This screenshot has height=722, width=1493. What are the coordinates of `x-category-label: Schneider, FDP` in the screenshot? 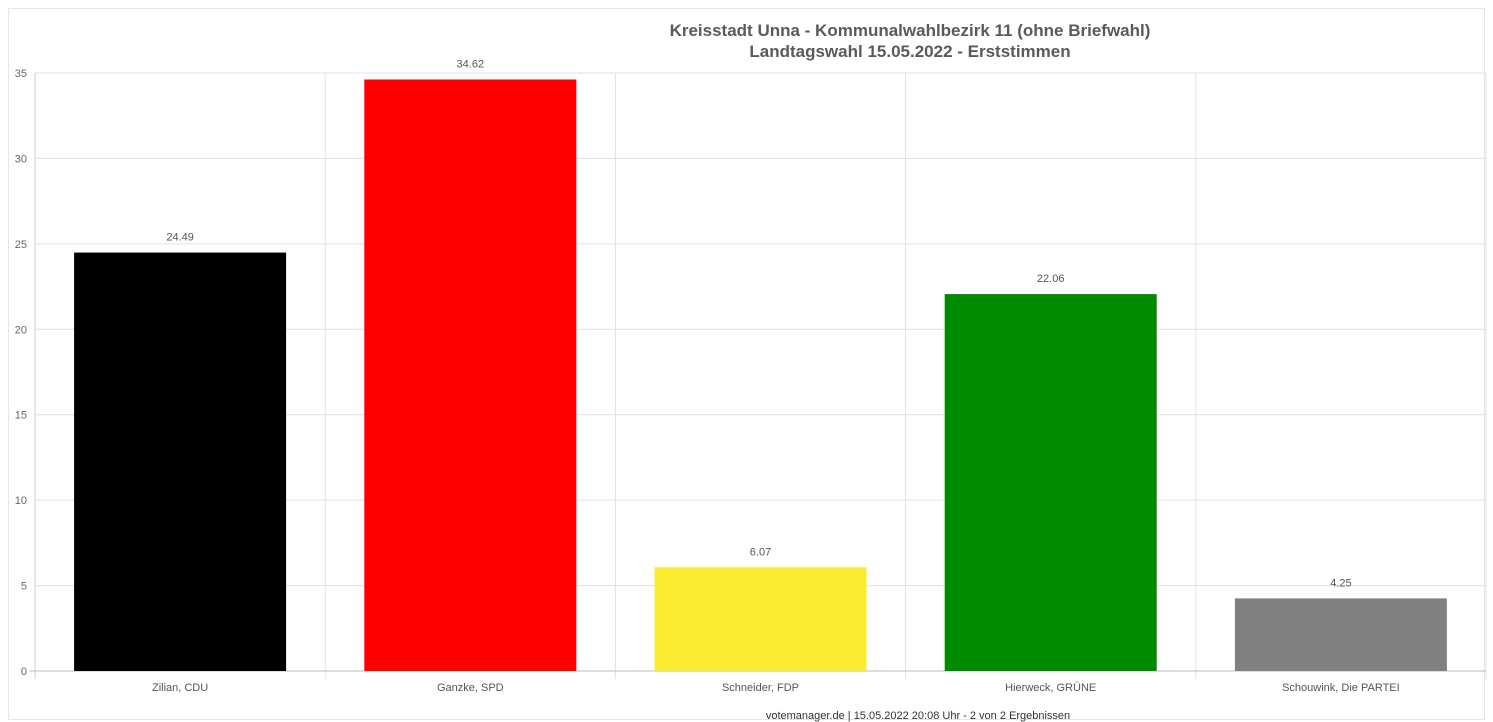 It's located at (760, 688).